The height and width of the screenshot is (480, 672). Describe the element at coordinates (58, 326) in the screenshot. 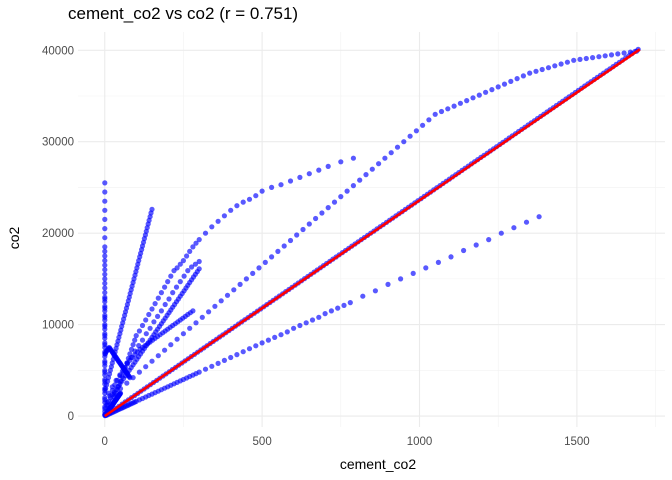

I see `y-tick-label: 10000` at that location.